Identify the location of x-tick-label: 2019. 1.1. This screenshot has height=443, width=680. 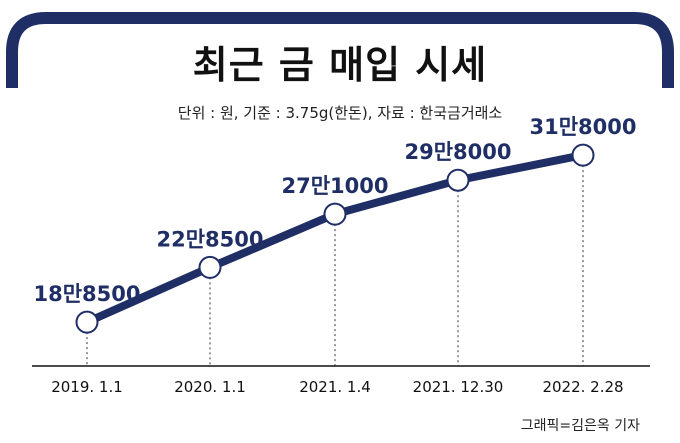
(87, 387).